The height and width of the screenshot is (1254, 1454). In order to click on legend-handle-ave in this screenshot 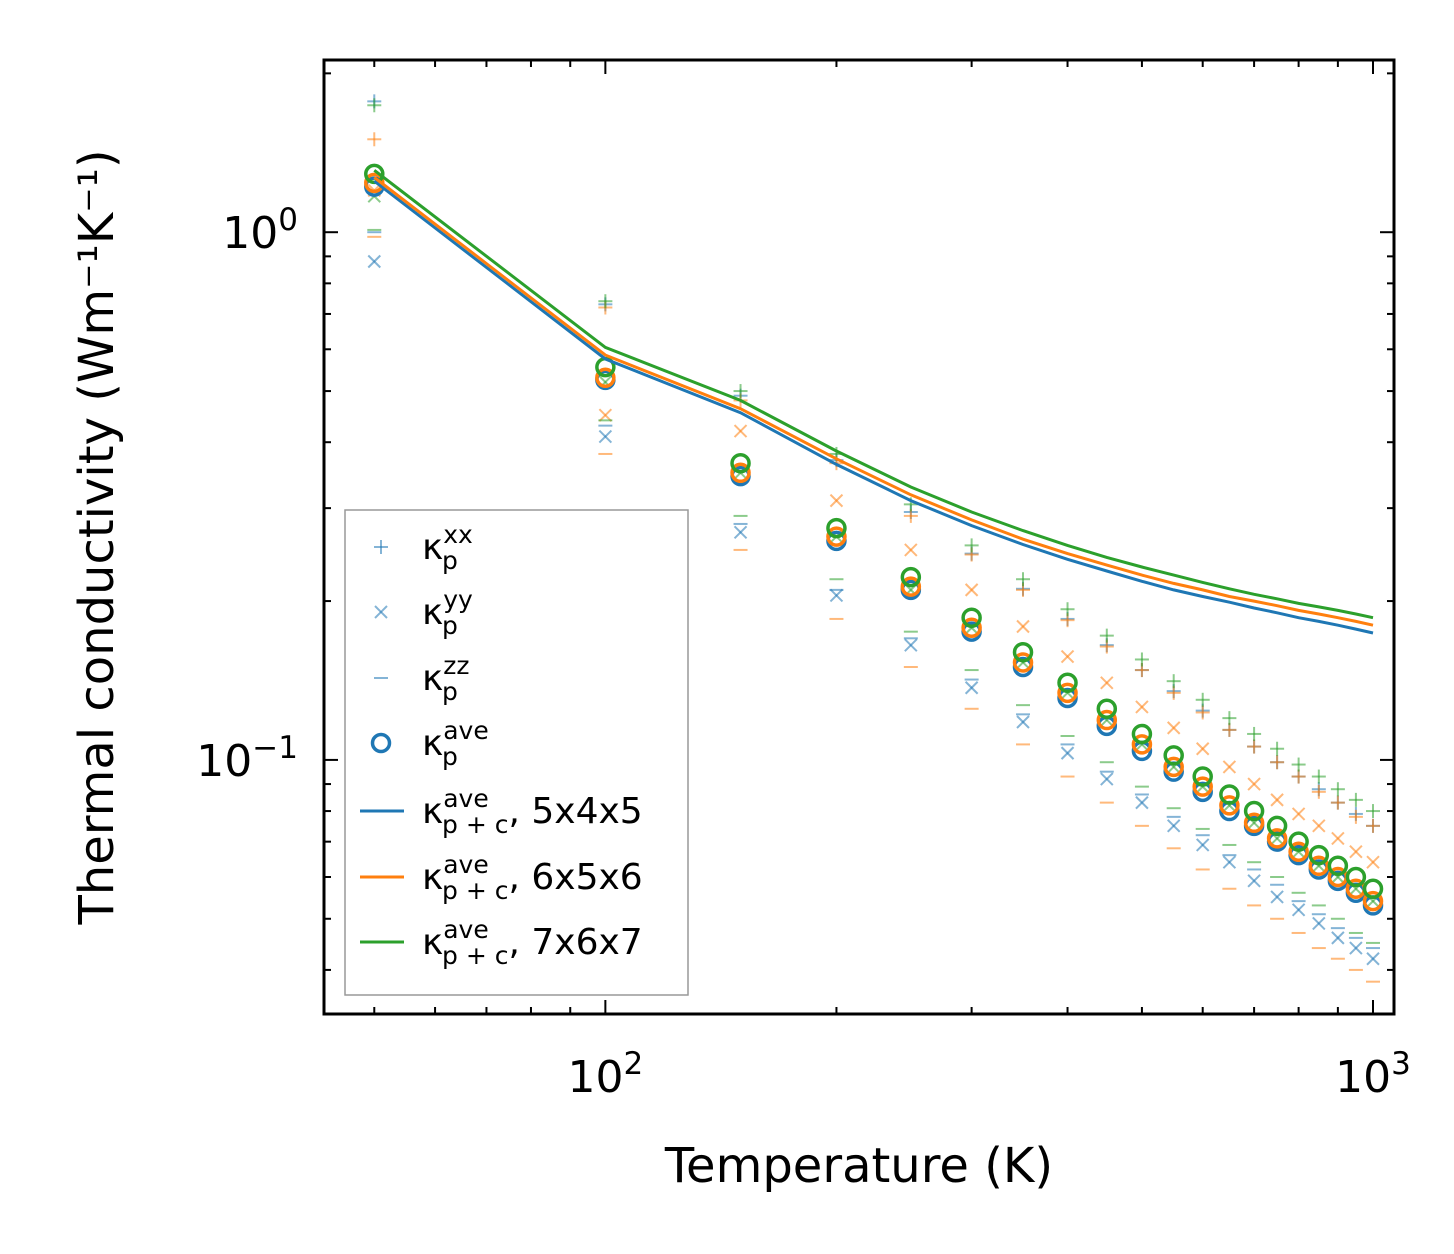, I will do `click(381, 743)`.